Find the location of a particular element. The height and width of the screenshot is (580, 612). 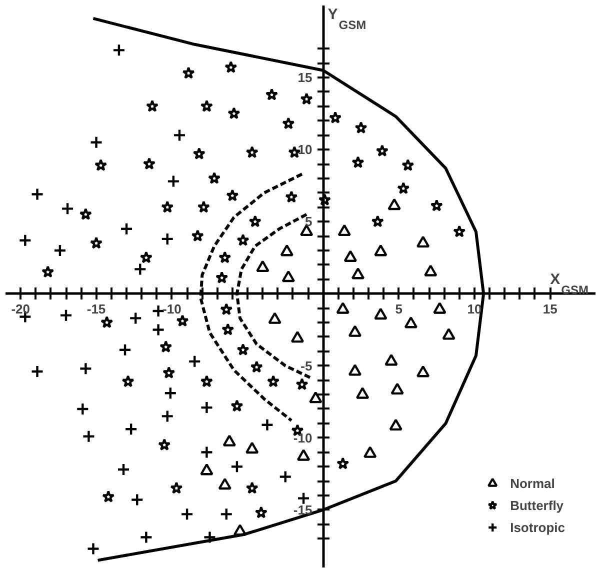

y-tick-label: -15 is located at coordinates (302, 510).